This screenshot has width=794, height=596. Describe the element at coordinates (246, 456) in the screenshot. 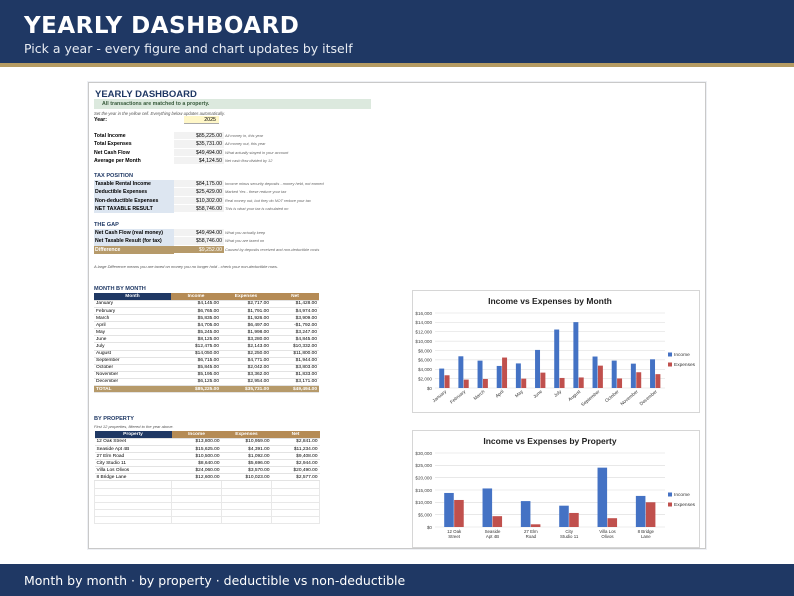

I see `property-cell: $1,092.00` at that location.